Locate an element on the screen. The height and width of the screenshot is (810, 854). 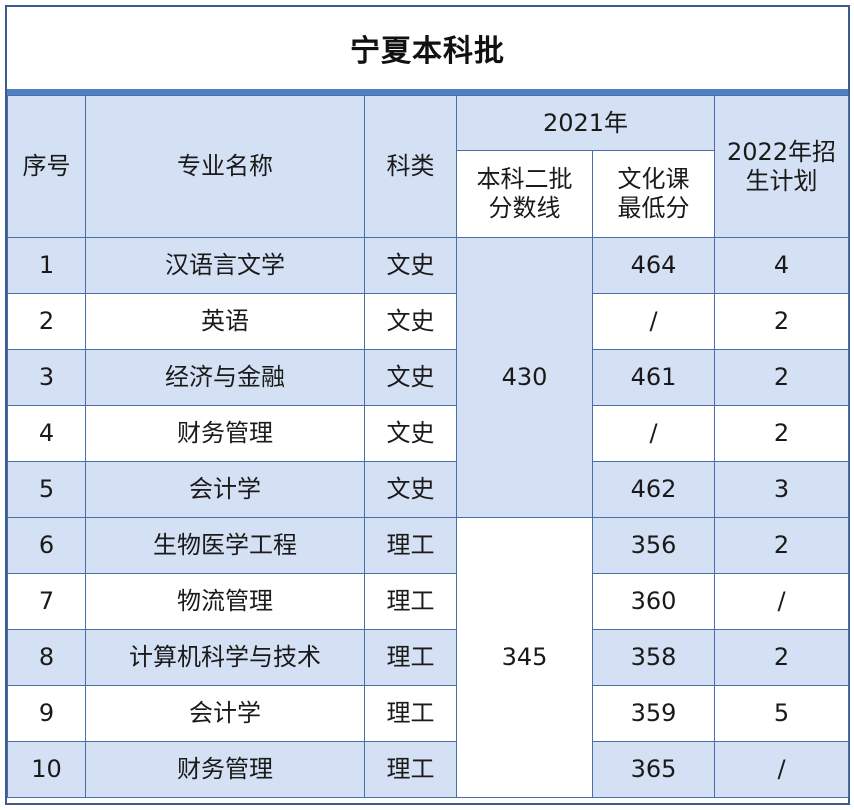
cell-seq: 10 is located at coordinates (46, 769).